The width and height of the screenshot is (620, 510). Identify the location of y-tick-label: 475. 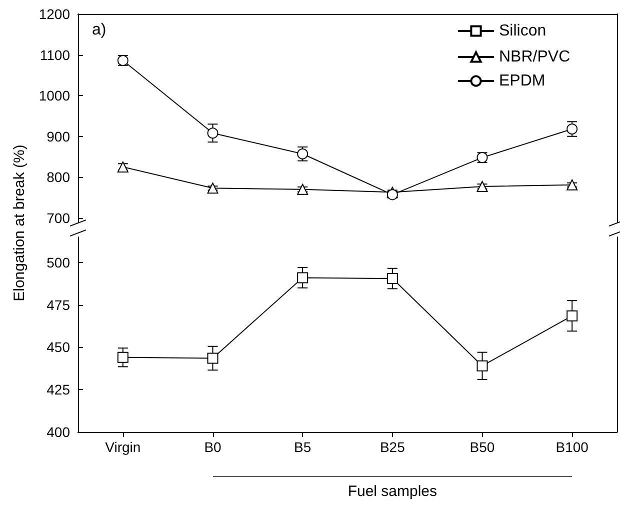
(58, 304).